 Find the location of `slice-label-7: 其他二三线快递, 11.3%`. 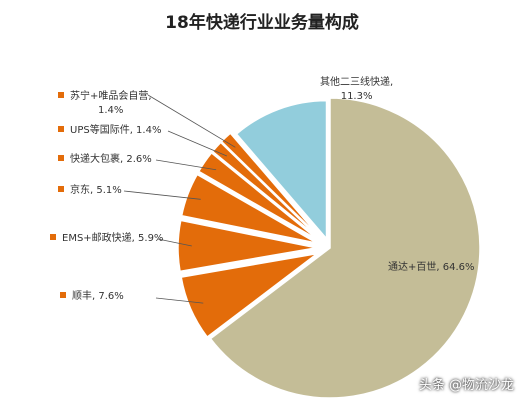

slice-label-7: 其他二三线快递, 11.3% is located at coordinates (357, 89).